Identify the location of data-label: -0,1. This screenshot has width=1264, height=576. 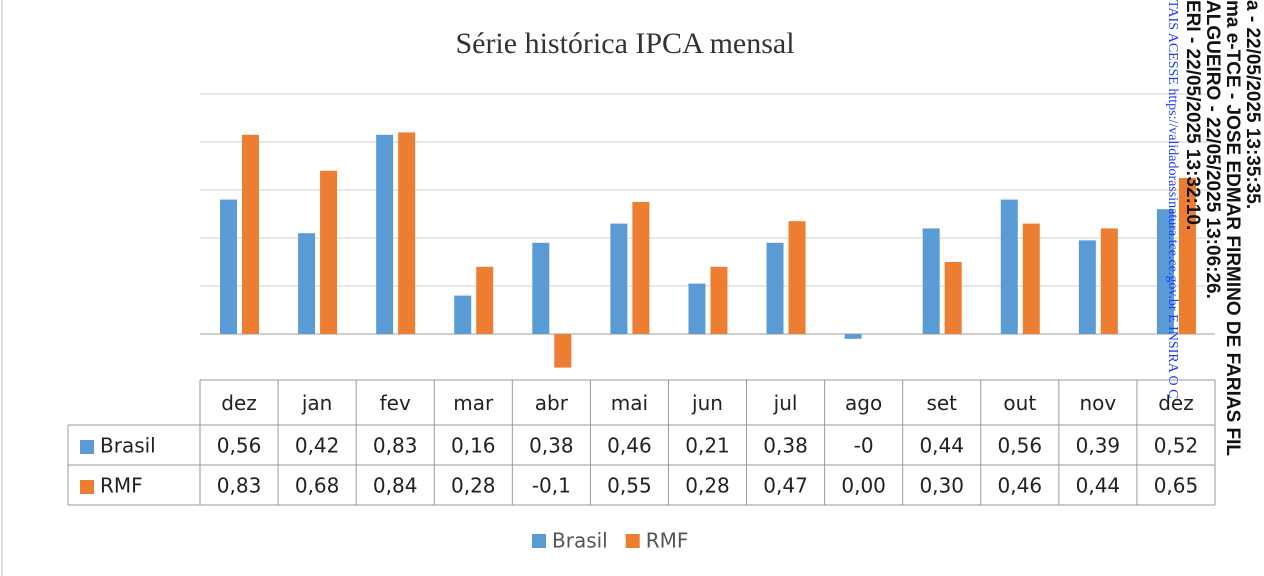
(551, 486).